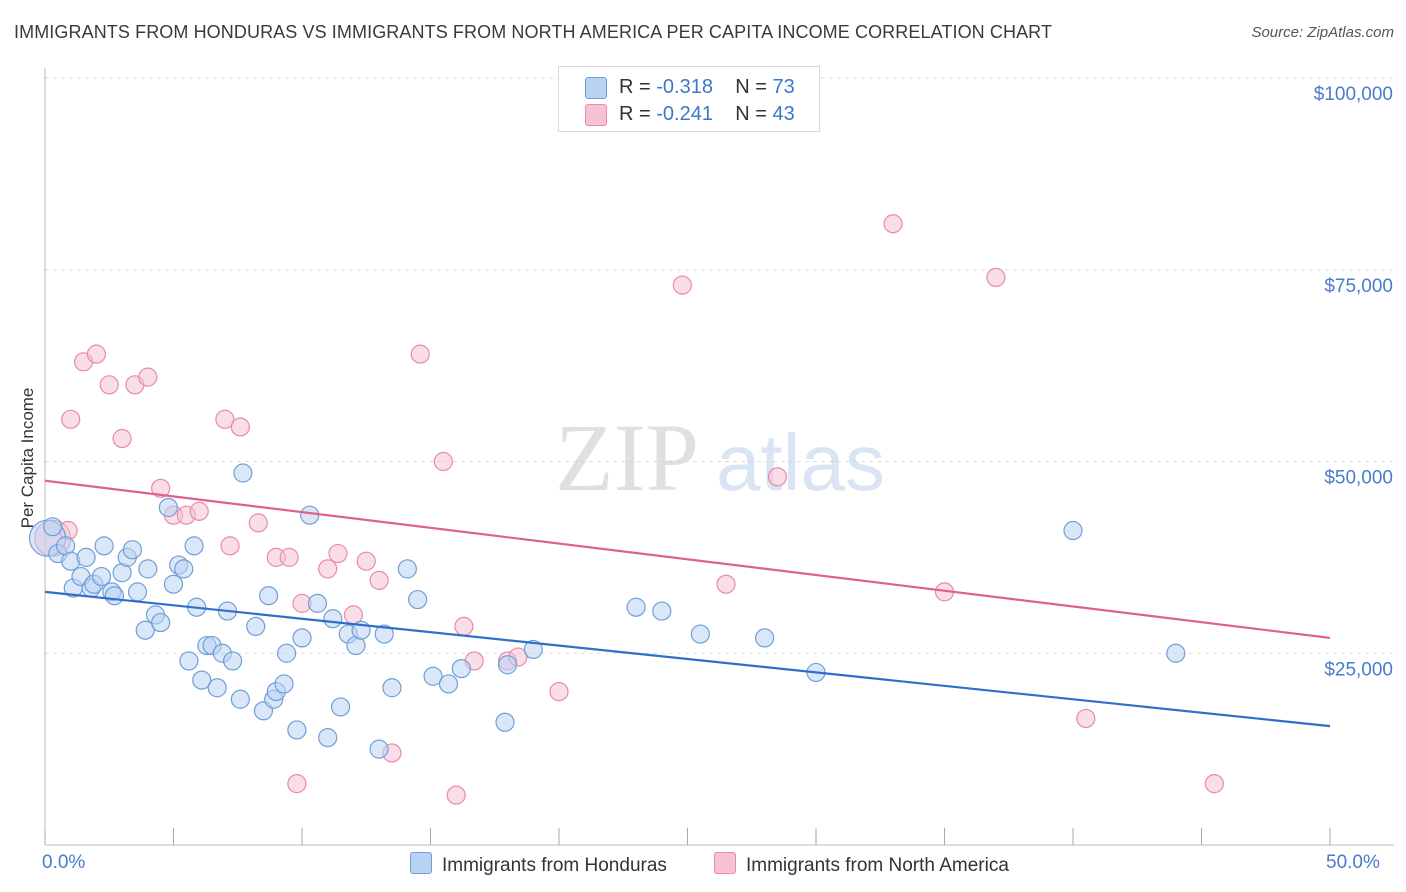  What do you see at coordinates (1358, 286) in the screenshot?
I see `y-tick-label: $75,000` at bounding box center [1358, 286].